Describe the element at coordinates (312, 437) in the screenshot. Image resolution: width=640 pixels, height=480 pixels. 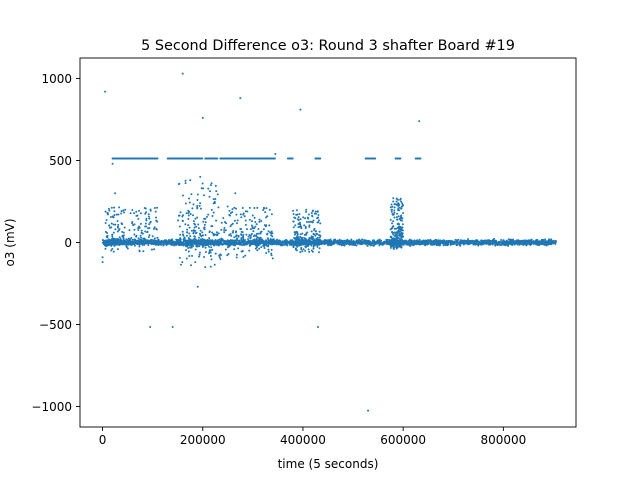
I see `x-axis: 0 200000 400000 600000 800000` at that location.